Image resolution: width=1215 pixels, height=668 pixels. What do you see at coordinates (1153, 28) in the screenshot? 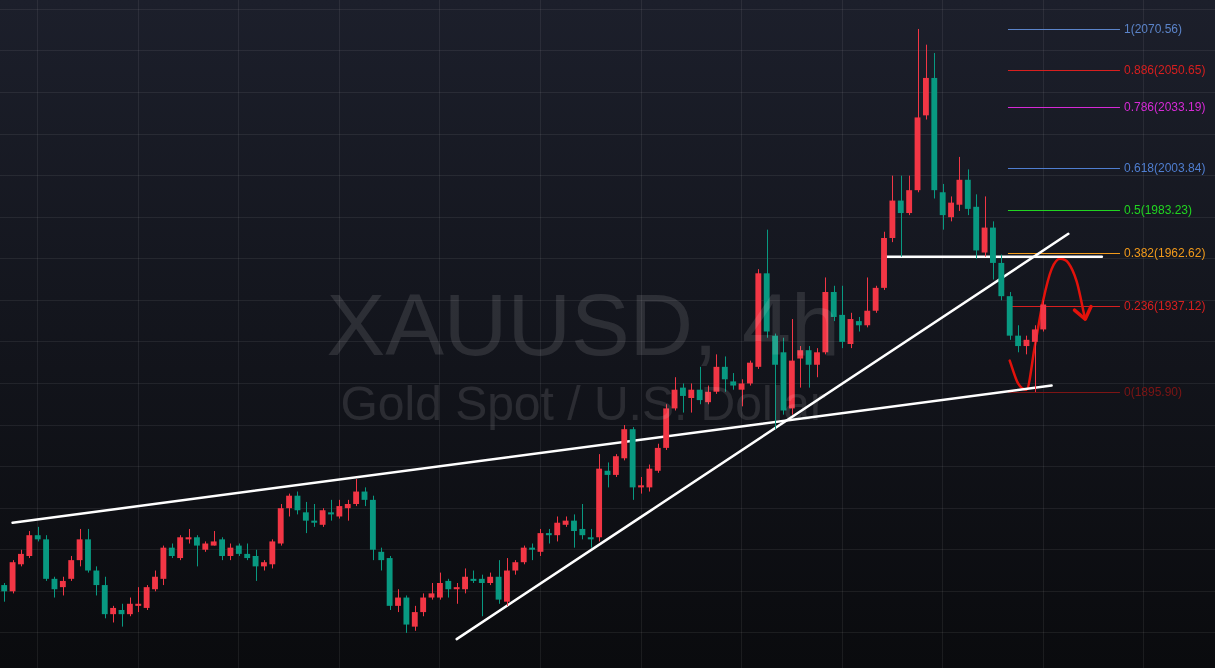
I see `ref-line-label: 1(2070.56)` at bounding box center [1153, 28].